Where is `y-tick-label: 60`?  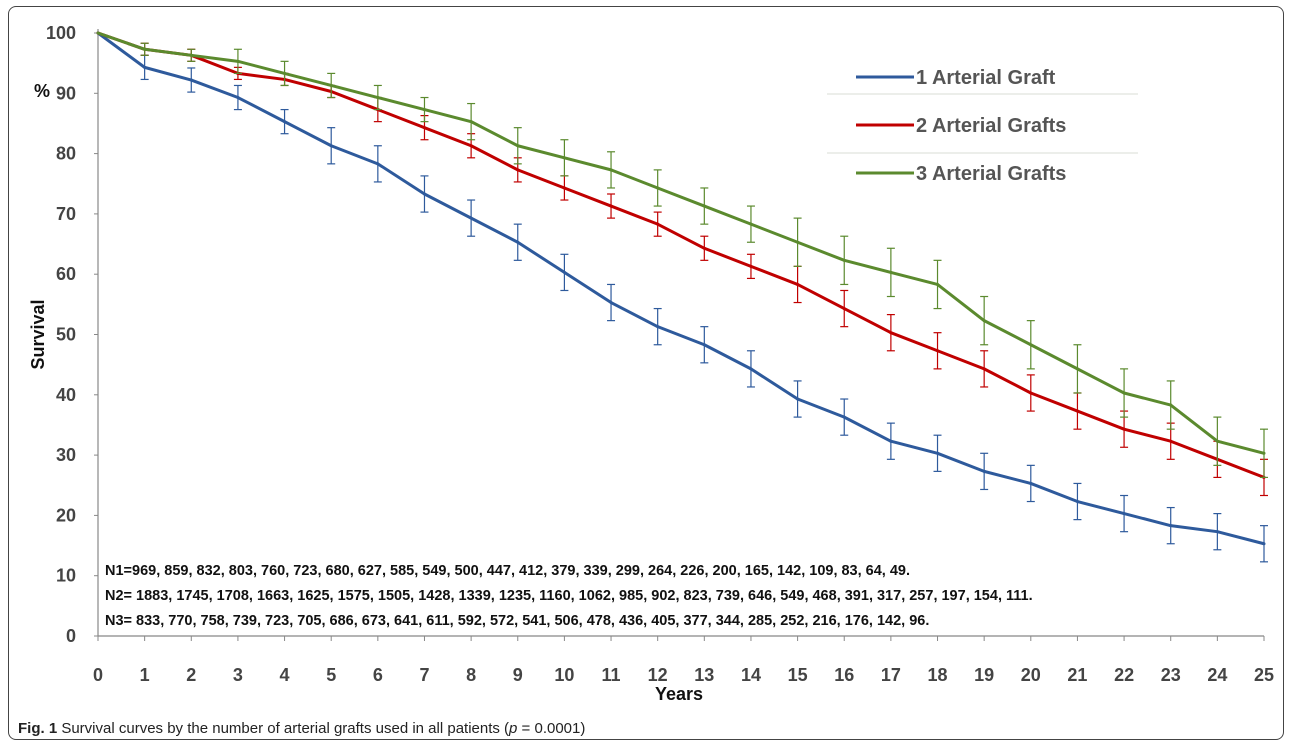
y-tick-label: 60 is located at coordinates (66, 274).